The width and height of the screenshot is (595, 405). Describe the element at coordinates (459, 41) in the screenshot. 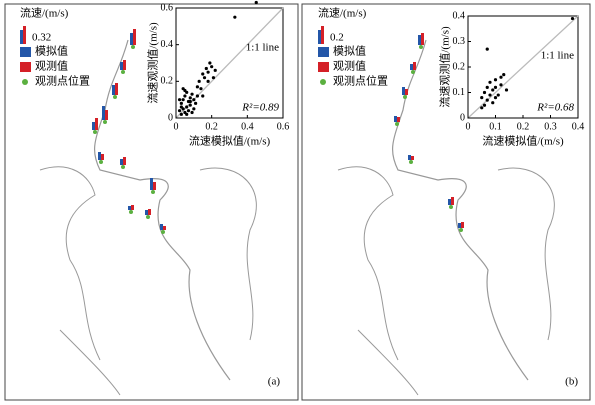

I see `y-tick-label: 0.3` at that location.